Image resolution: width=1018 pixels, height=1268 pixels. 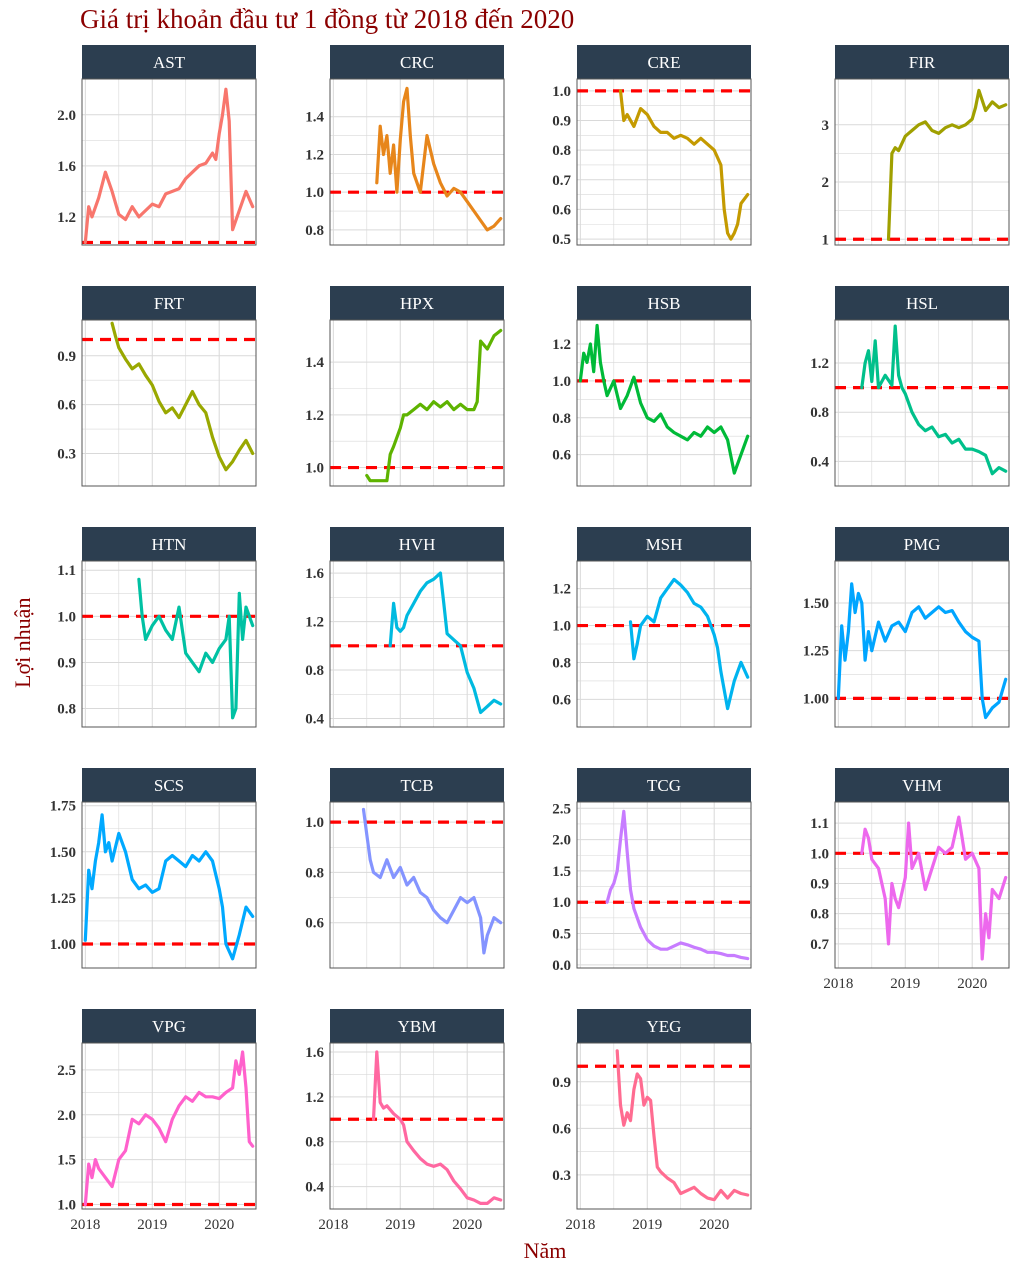 I want to click on series-line-msh, so click(x=689, y=644).